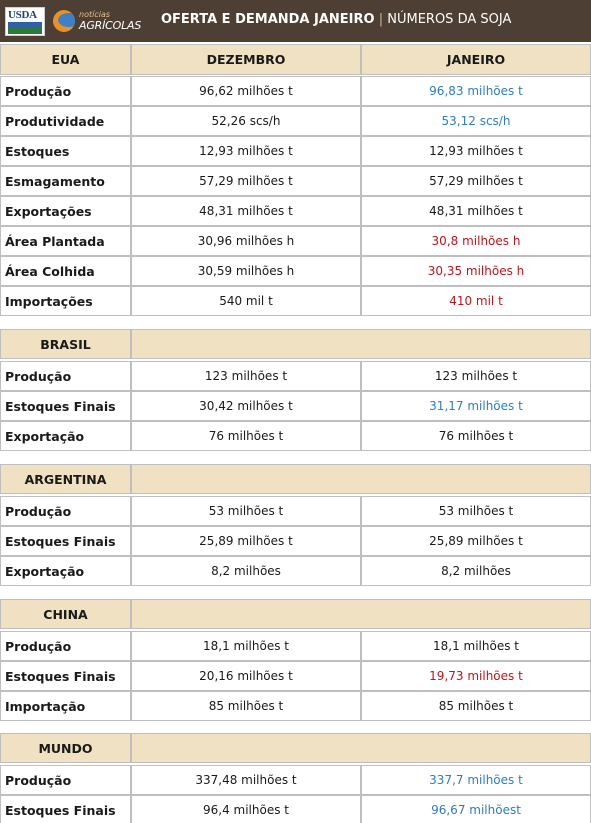 The width and height of the screenshot is (591, 823). Describe the element at coordinates (476, 646) in the screenshot. I see `january-value: 18,1 milhões t` at that location.